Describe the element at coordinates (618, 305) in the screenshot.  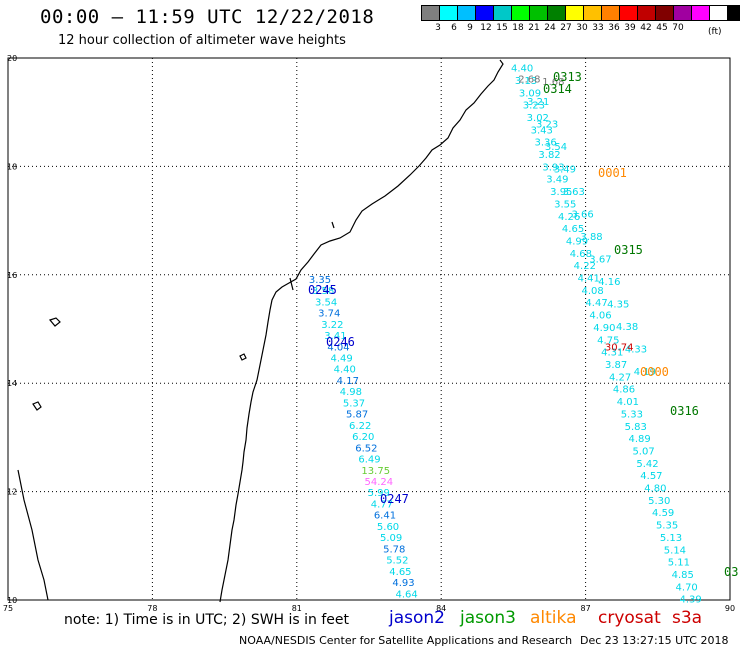
I see `wave-height-label: 4.35` at that location.